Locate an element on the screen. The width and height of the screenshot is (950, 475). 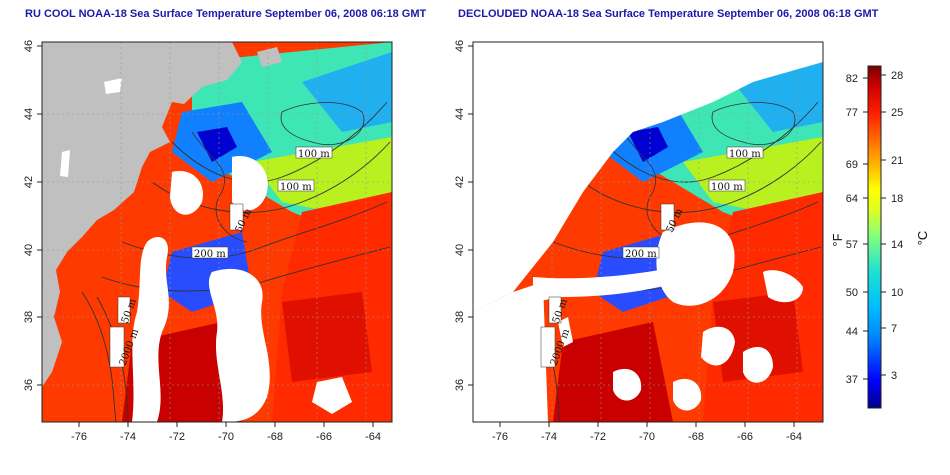
fahrenheit-tick: 64 is located at coordinates (852, 199).